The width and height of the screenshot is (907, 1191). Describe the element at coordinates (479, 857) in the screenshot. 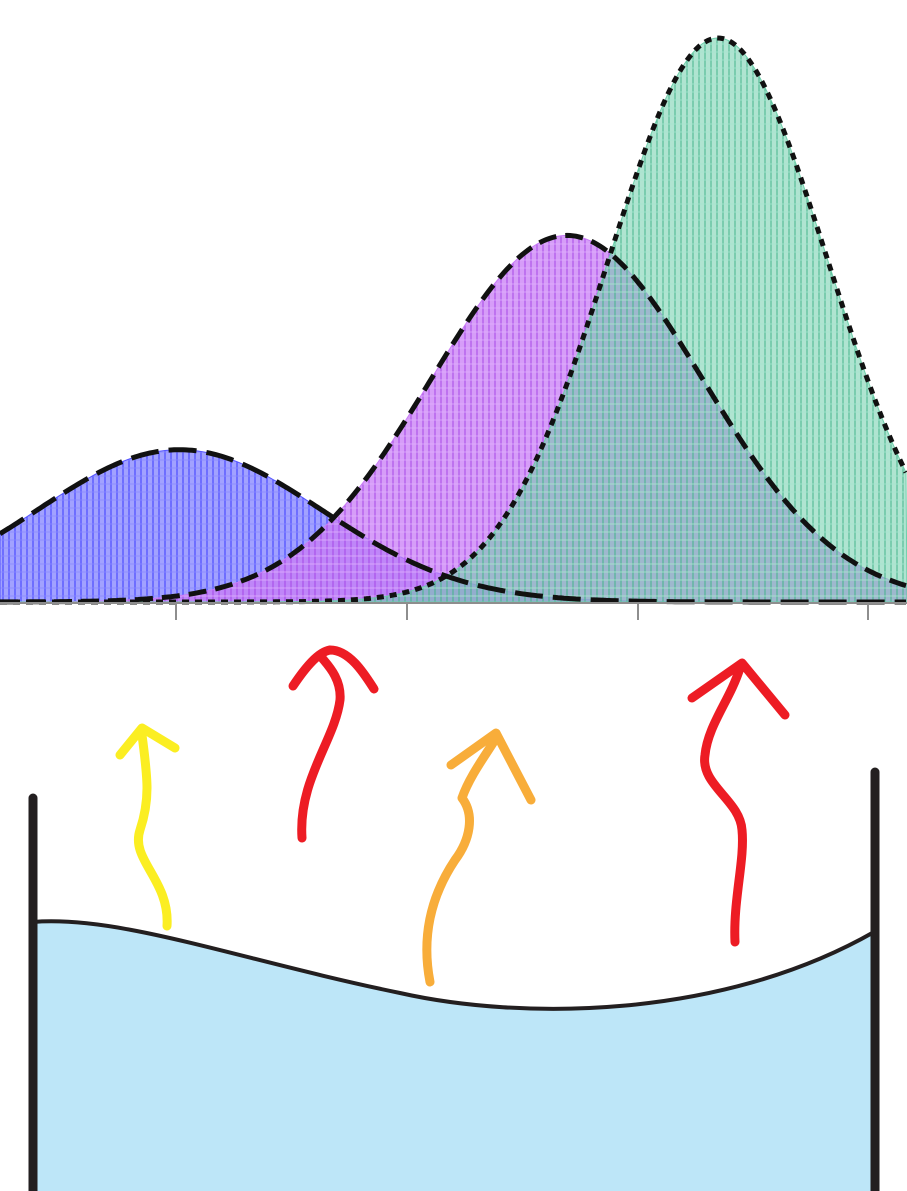

I see `arrow-orange` at that location.